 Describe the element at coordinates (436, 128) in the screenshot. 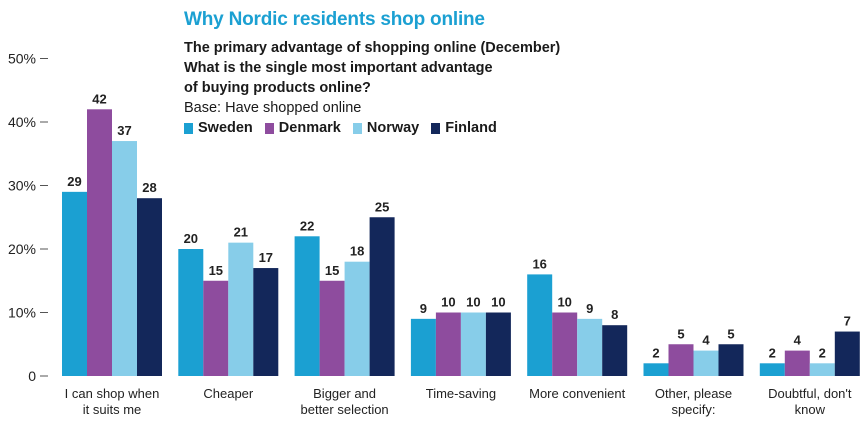

I see `legend-swatch-finland` at that location.